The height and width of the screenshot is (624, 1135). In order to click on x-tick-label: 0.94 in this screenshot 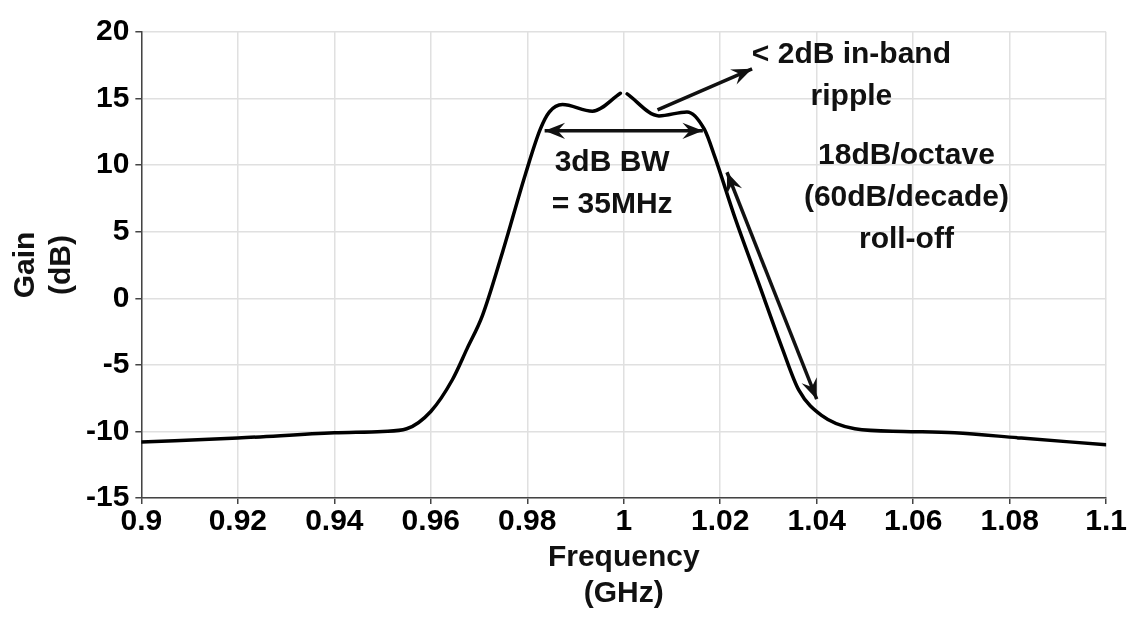, I will do `click(334, 520)`.